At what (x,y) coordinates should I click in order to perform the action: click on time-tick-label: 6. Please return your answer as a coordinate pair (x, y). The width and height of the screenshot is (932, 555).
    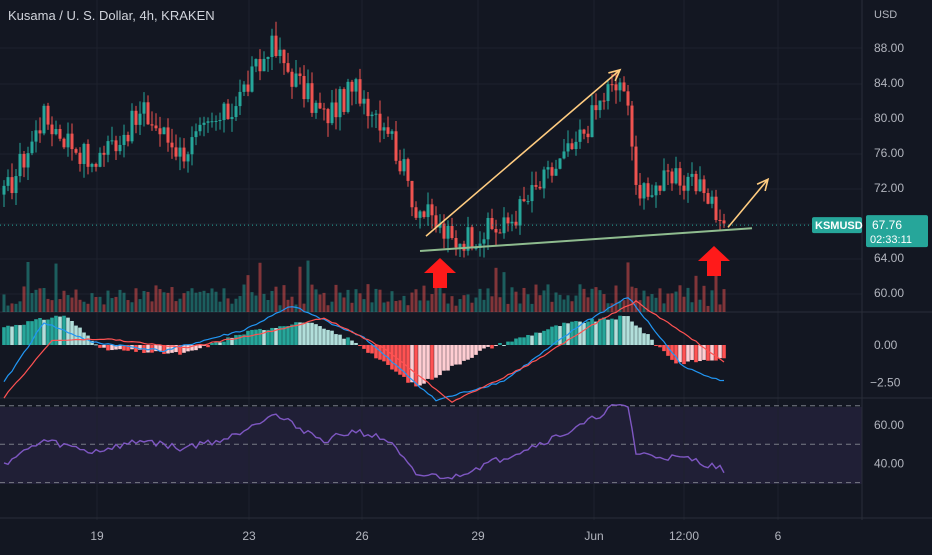
    Looking at the image, I should click on (778, 536).